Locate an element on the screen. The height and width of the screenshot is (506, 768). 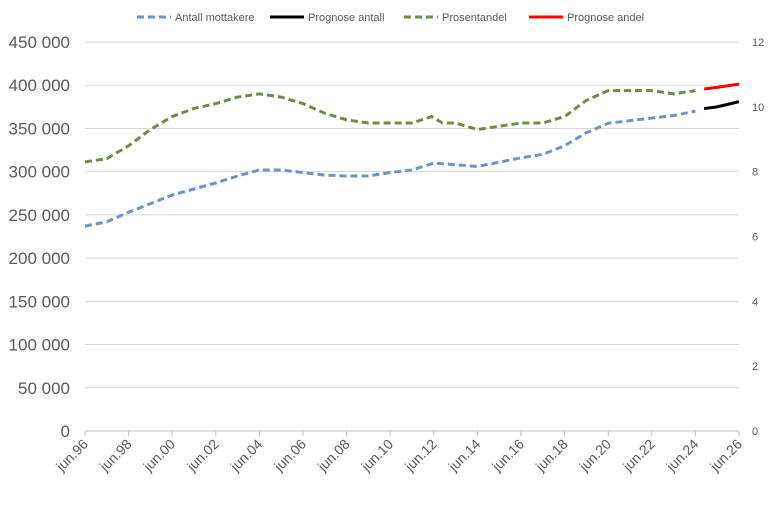
y-left-tick-label: 400 000 is located at coordinates (39, 85).